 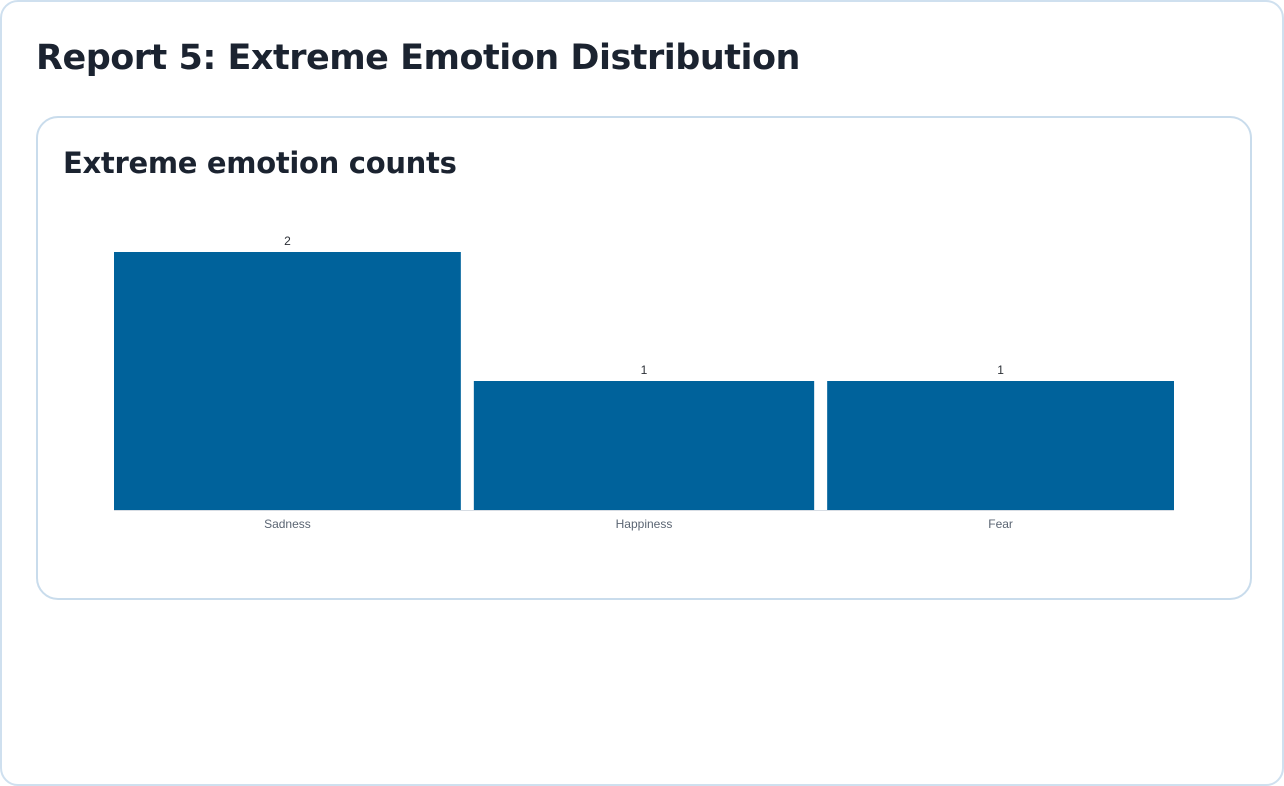 What do you see at coordinates (644, 524) in the screenshot?
I see `category-label-happiness: Happiness` at bounding box center [644, 524].